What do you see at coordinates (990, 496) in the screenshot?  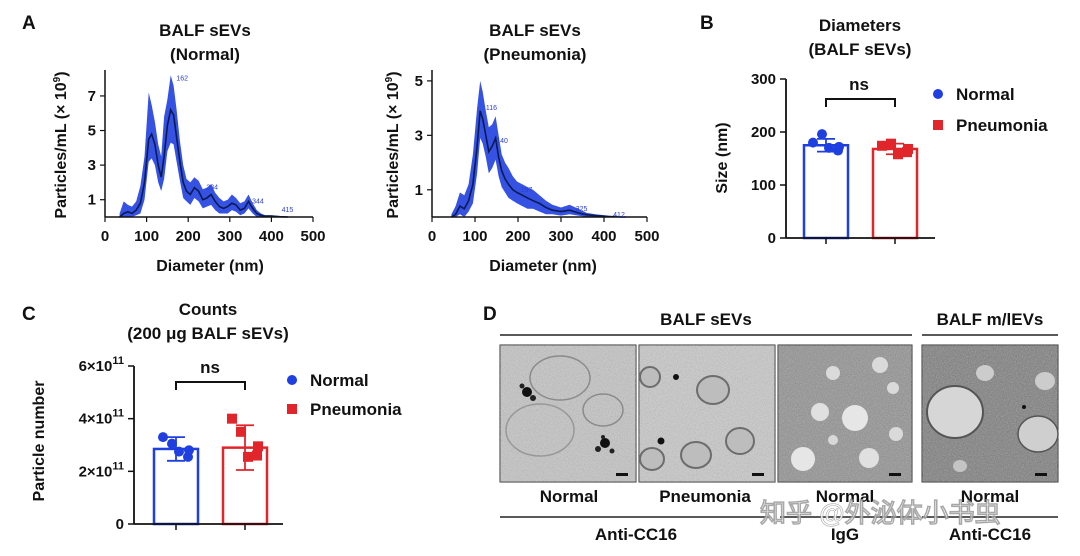 I see `tem-caption-4: Normal` at bounding box center [990, 496].